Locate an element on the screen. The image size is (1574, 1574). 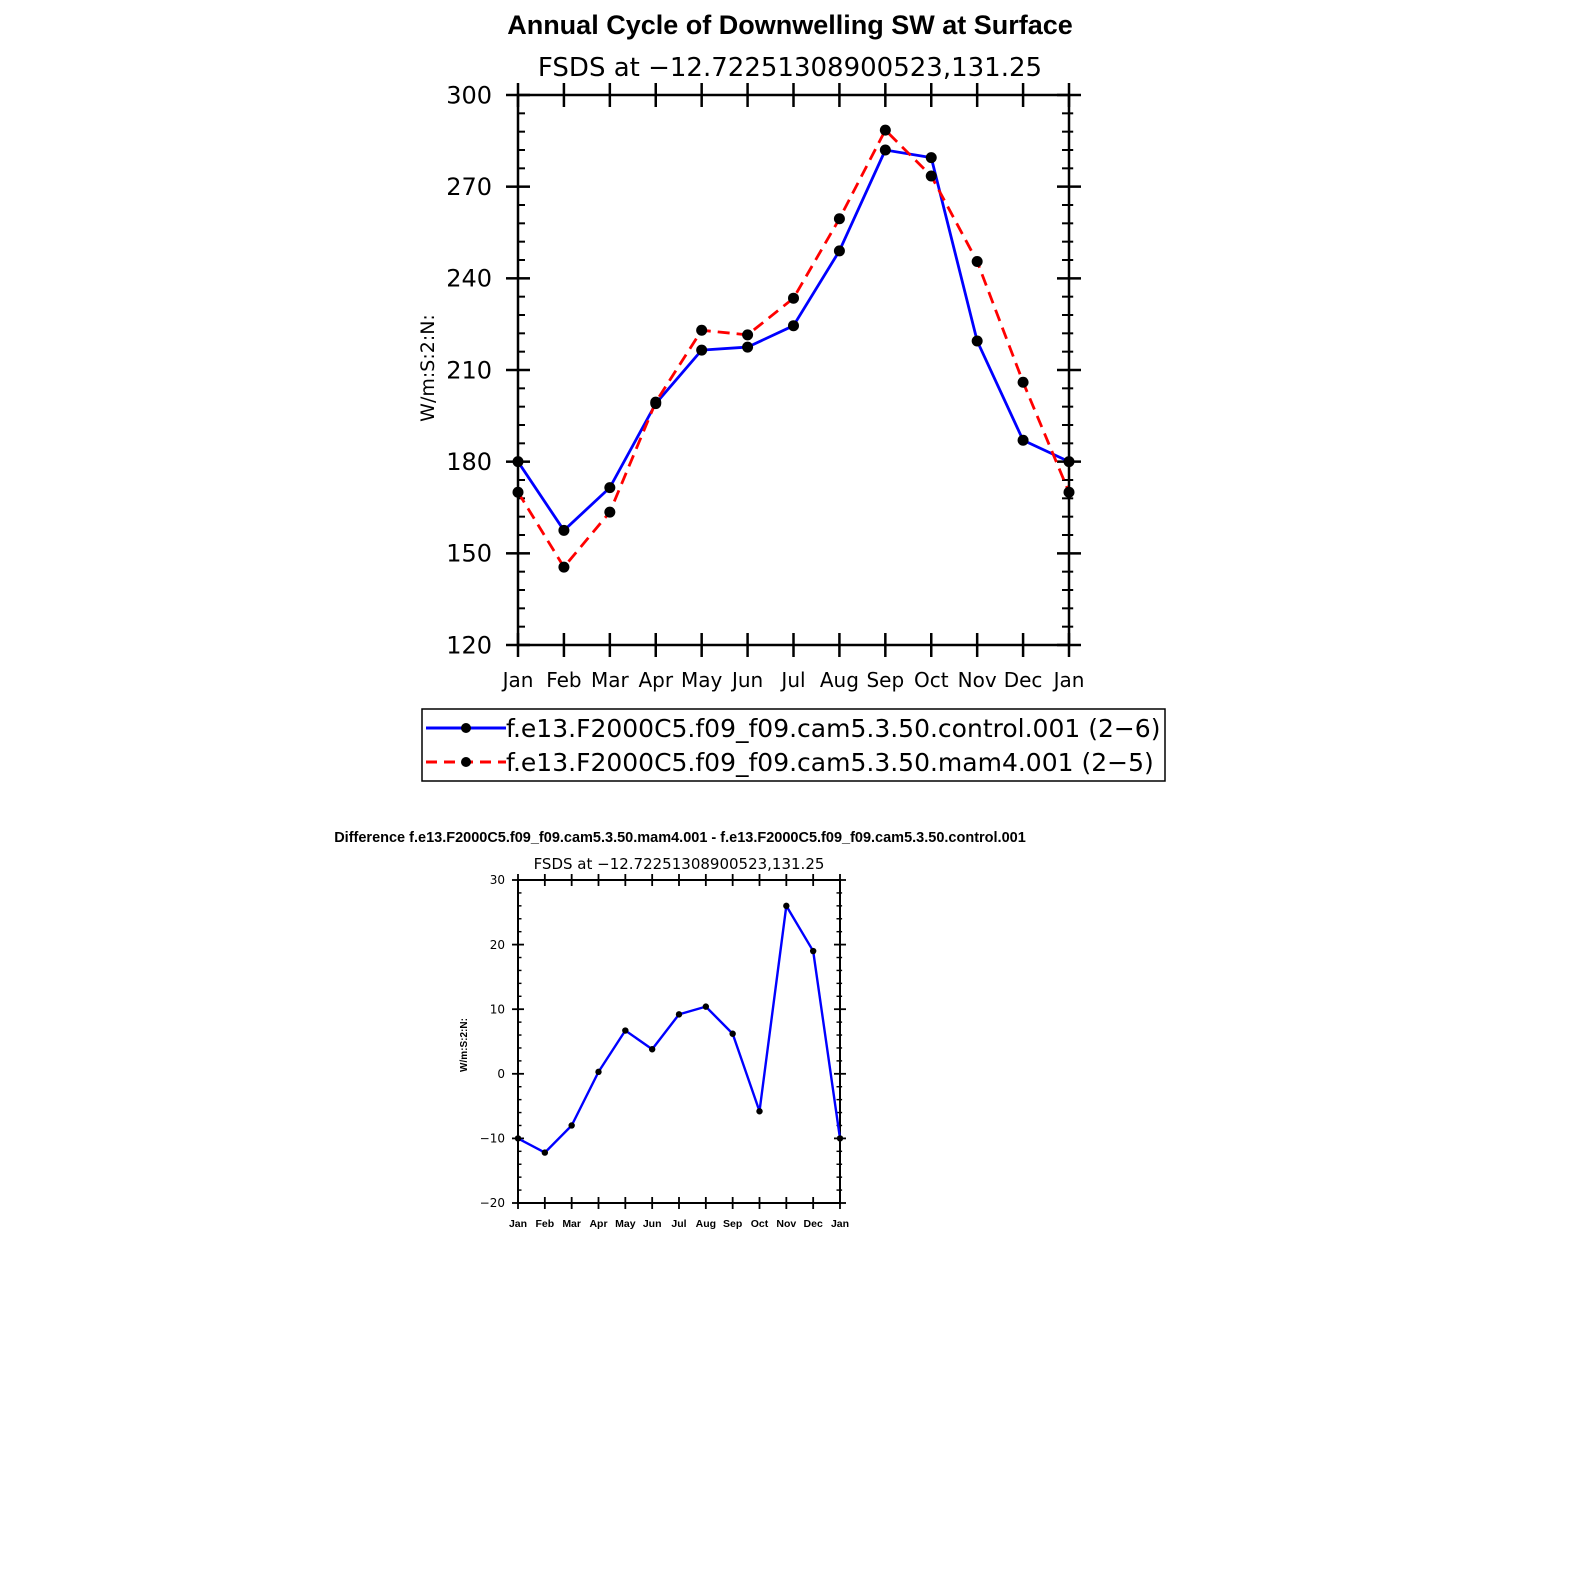
chart1-ylabel: W/m:S:2:N: is located at coordinates (428, 368).